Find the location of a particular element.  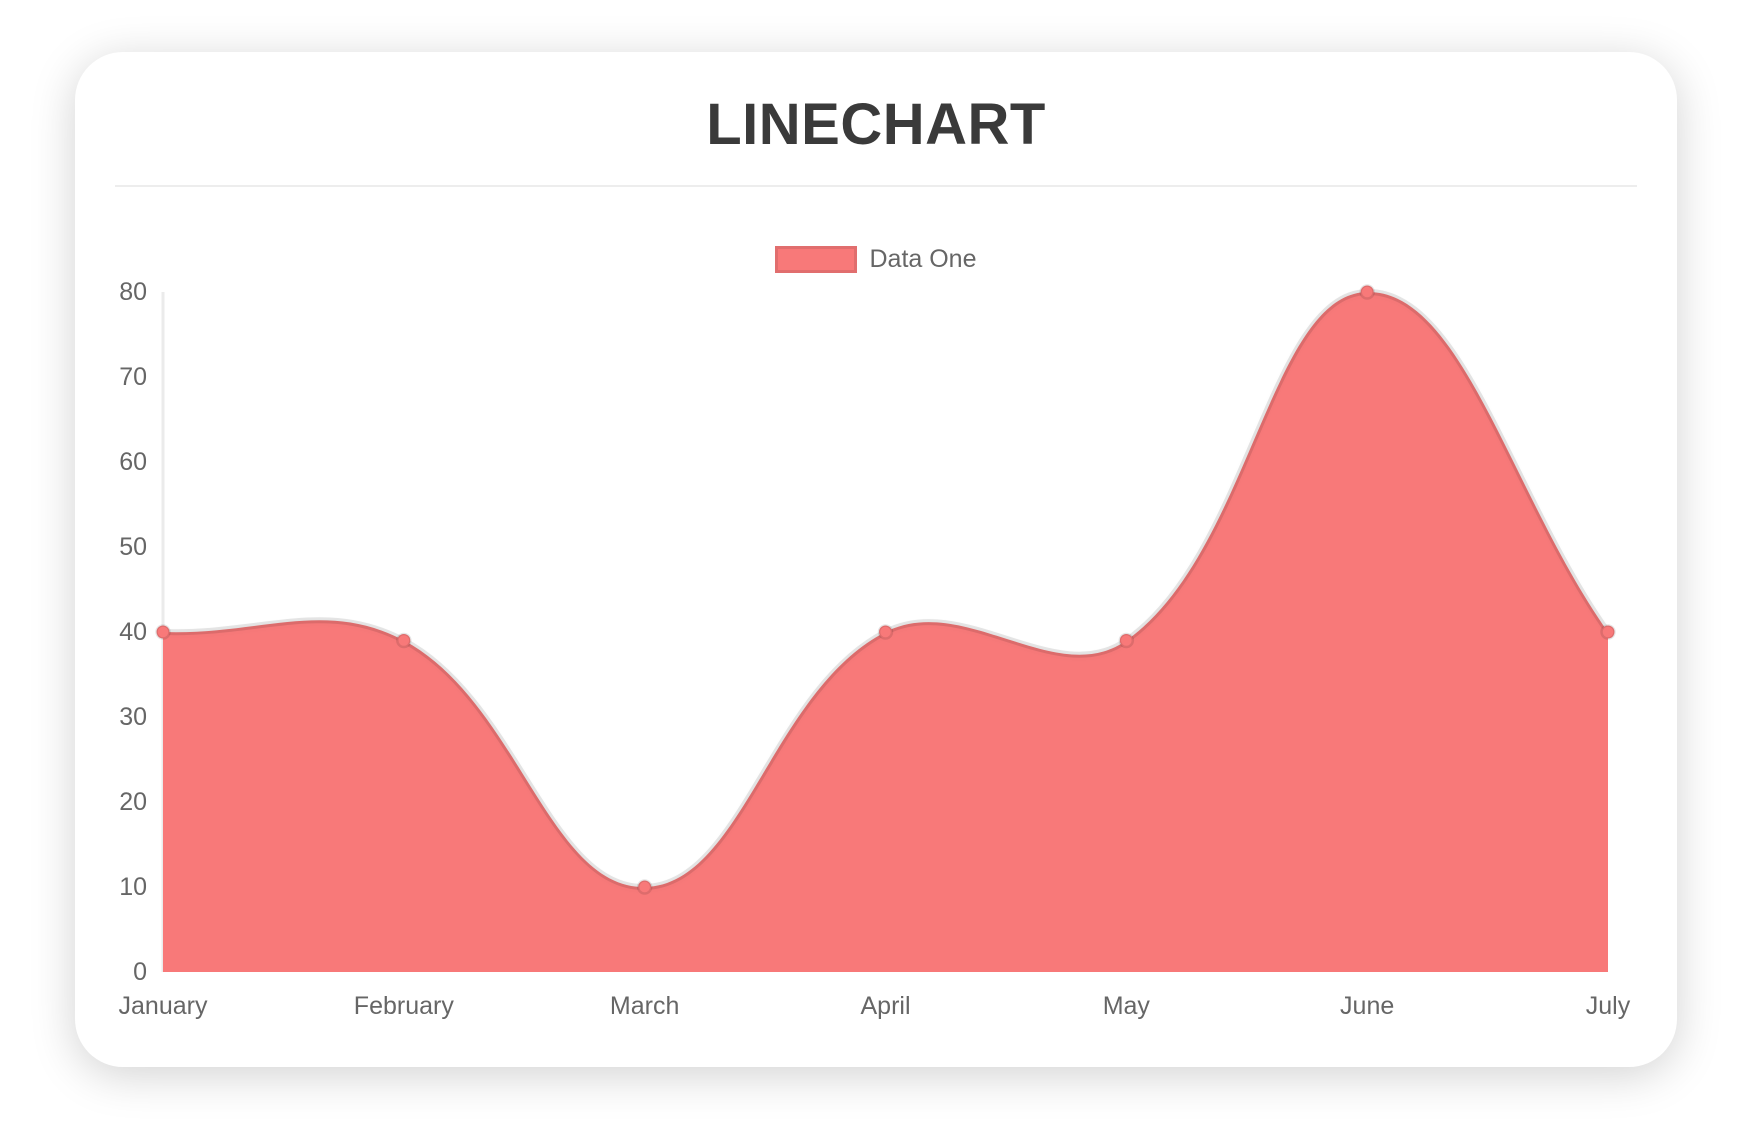

x-tick-label: March is located at coordinates (644, 1006).